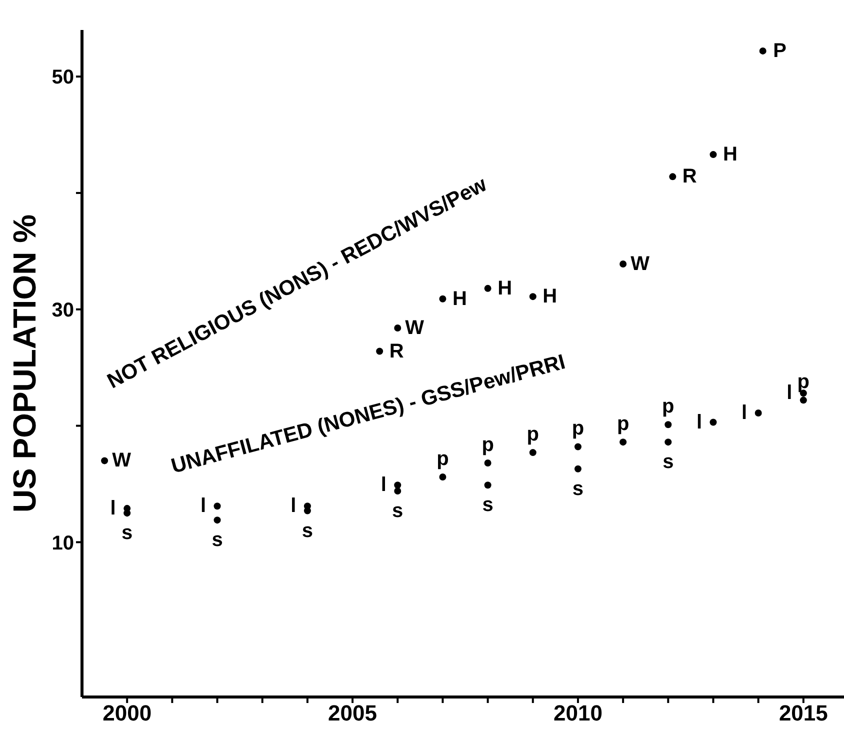  Describe the element at coordinates (780, 51) in the screenshot. I see `series-label: P` at that location.